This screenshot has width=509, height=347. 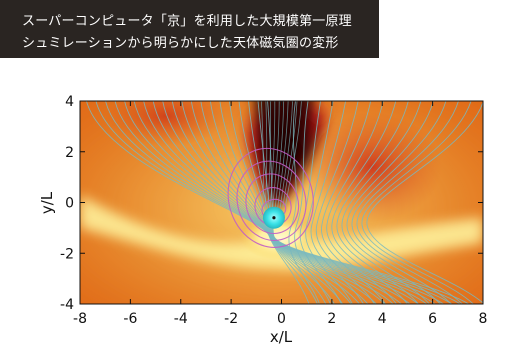 What do you see at coordinates (67, 305) in the screenshot?
I see `y-tick-label: -4` at bounding box center [67, 305].